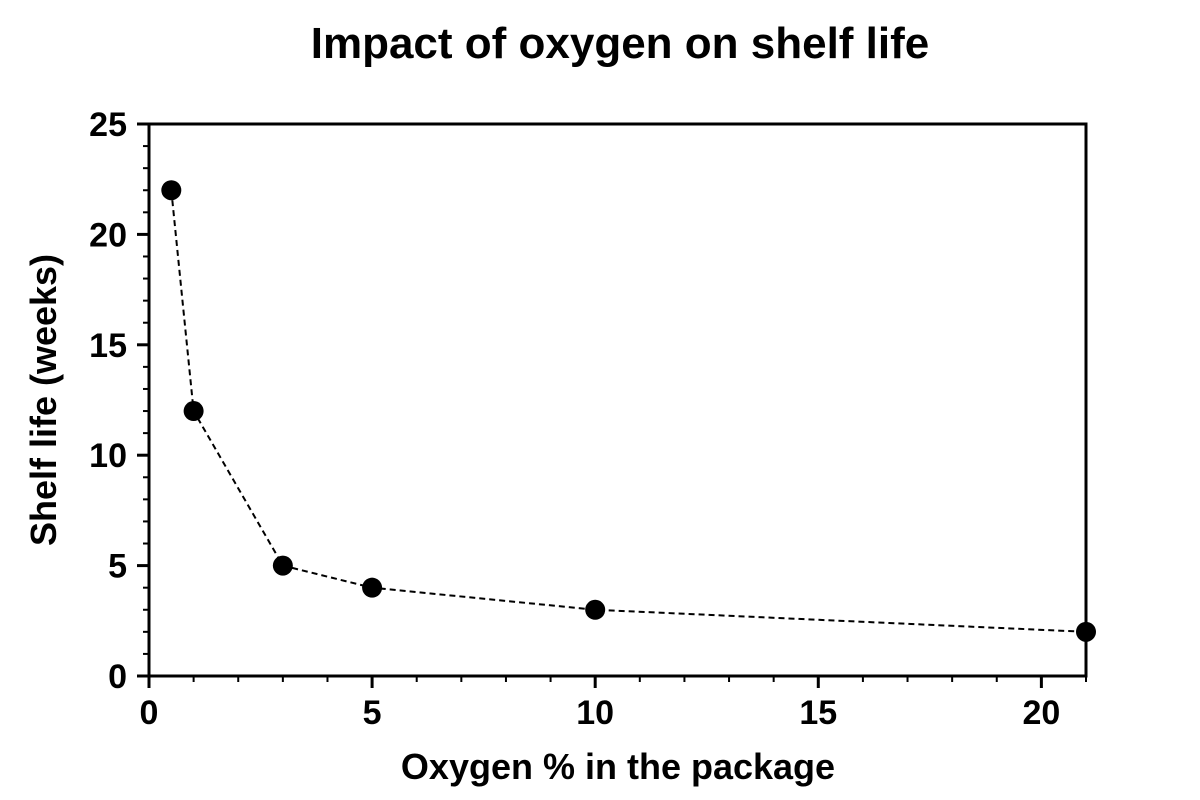 The image size is (1200, 800). Describe the element at coordinates (618, 766) in the screenshot. I see `x-axis-label: Oxygen % in the package` at that location.